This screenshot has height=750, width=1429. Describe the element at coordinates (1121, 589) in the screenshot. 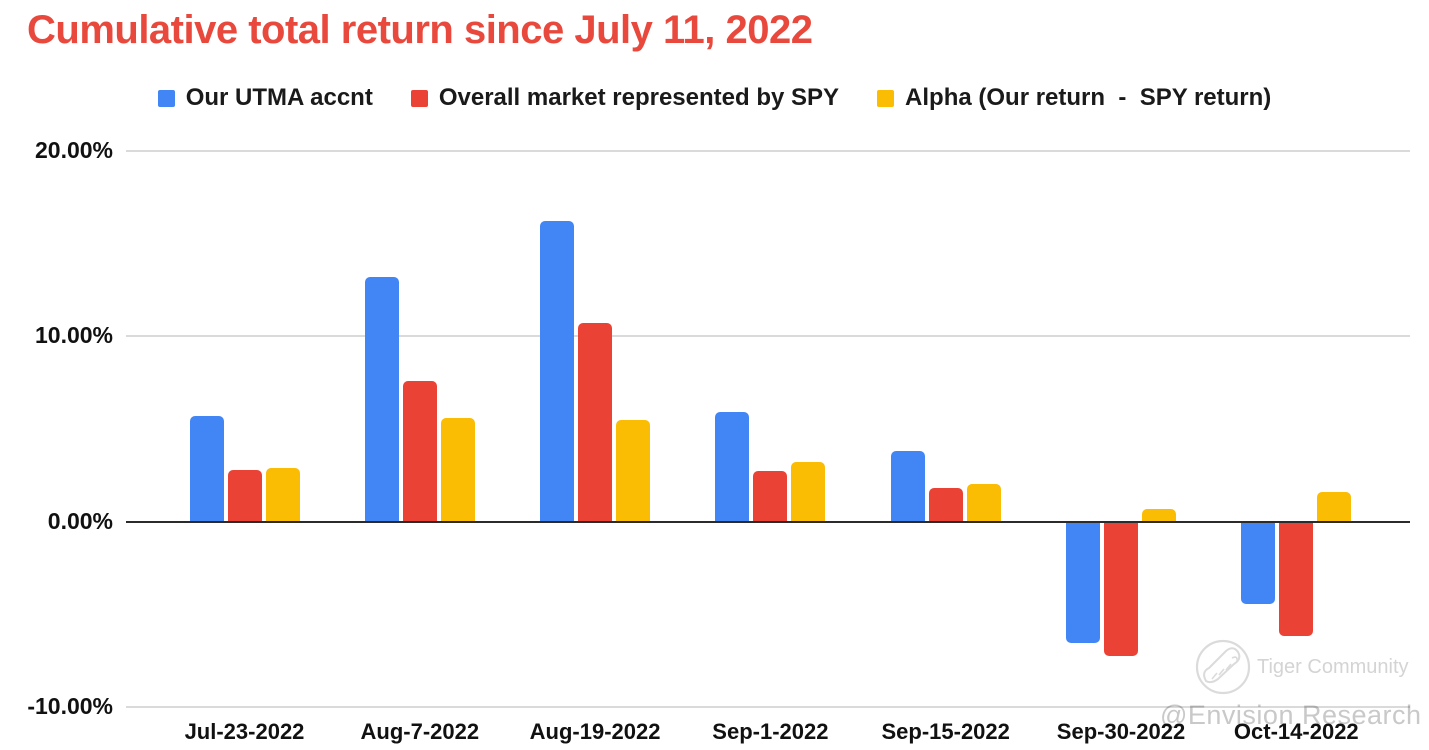

I see `bar-overall-Sep-30-2022` at that location.